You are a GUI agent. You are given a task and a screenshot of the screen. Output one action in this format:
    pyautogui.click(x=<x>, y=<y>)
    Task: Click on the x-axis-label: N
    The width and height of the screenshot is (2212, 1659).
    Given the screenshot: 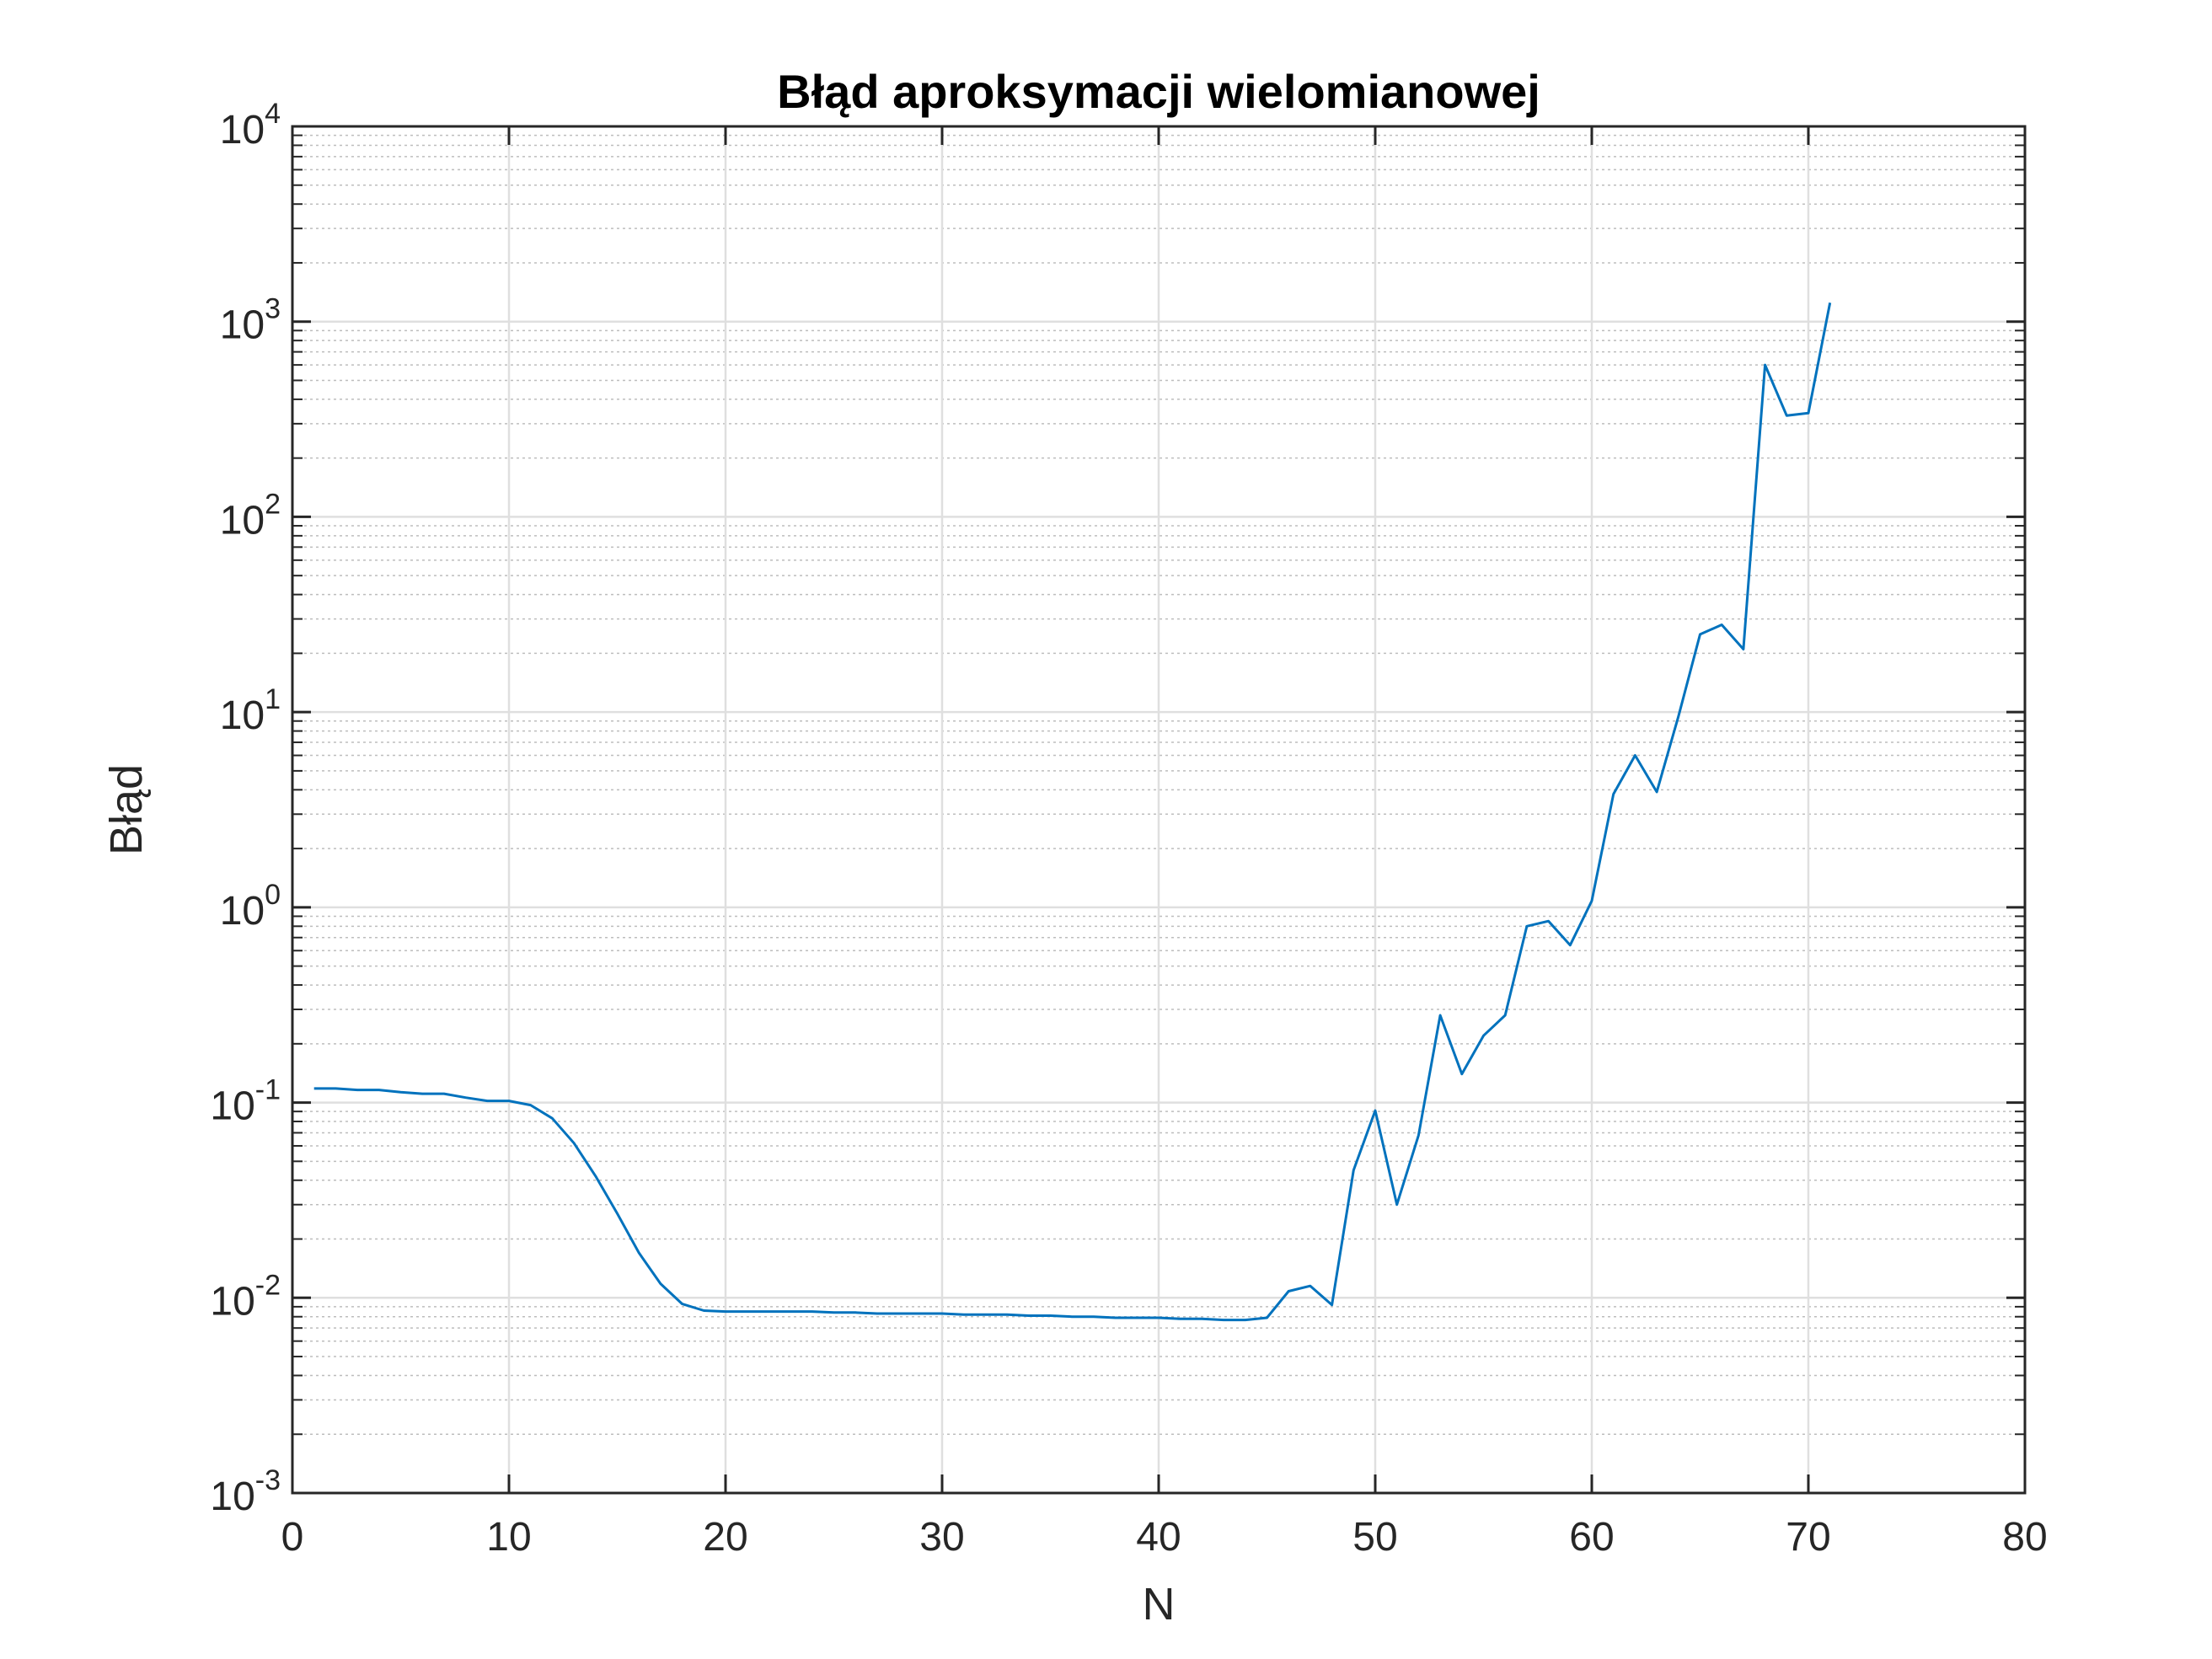 What is the action you would take?
    pyautogui.click(x=1159, y=1604)
    